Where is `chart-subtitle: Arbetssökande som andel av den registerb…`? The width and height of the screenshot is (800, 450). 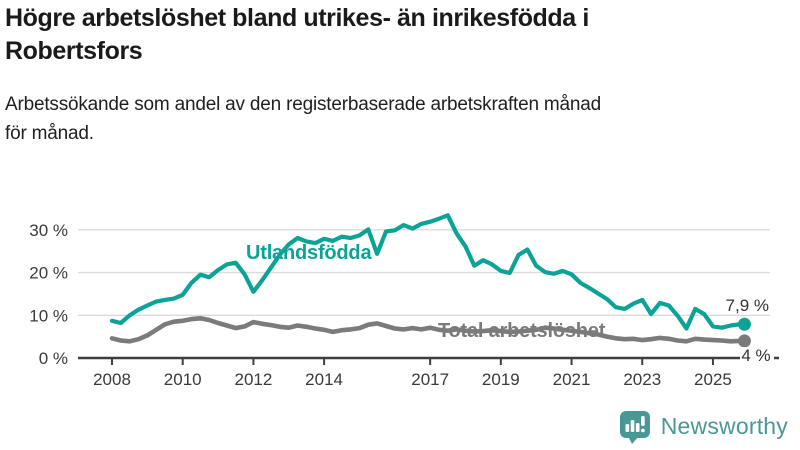 chart-subtitle: Arbetssökande som andel av den registerb… is located at coordinates (400, 119).